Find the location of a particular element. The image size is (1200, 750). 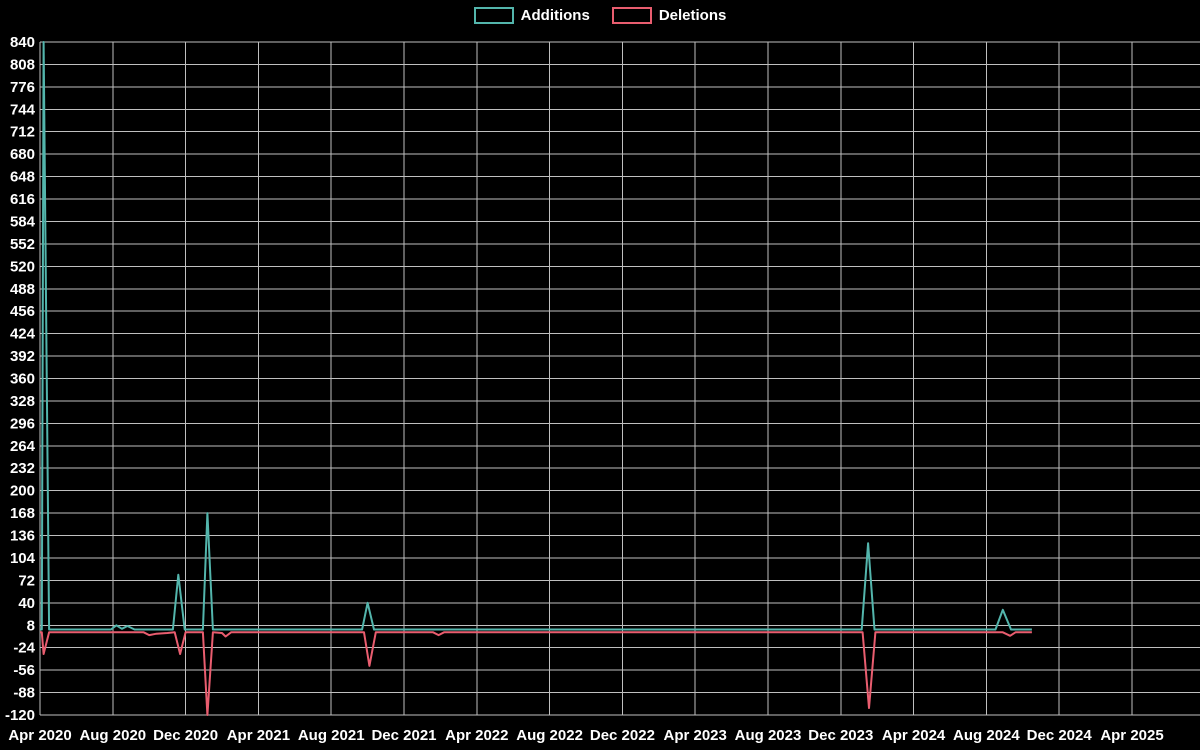

y-tick-label: 776 is located at coordinates (22, 87).